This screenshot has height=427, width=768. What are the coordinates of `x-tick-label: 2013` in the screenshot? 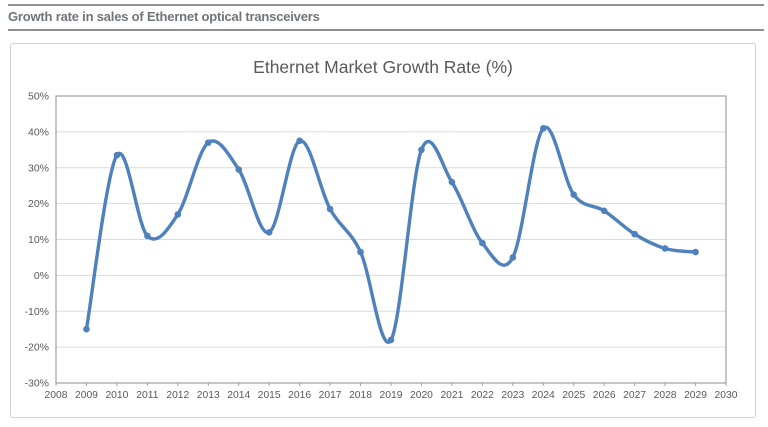 It's located at (208, 395).